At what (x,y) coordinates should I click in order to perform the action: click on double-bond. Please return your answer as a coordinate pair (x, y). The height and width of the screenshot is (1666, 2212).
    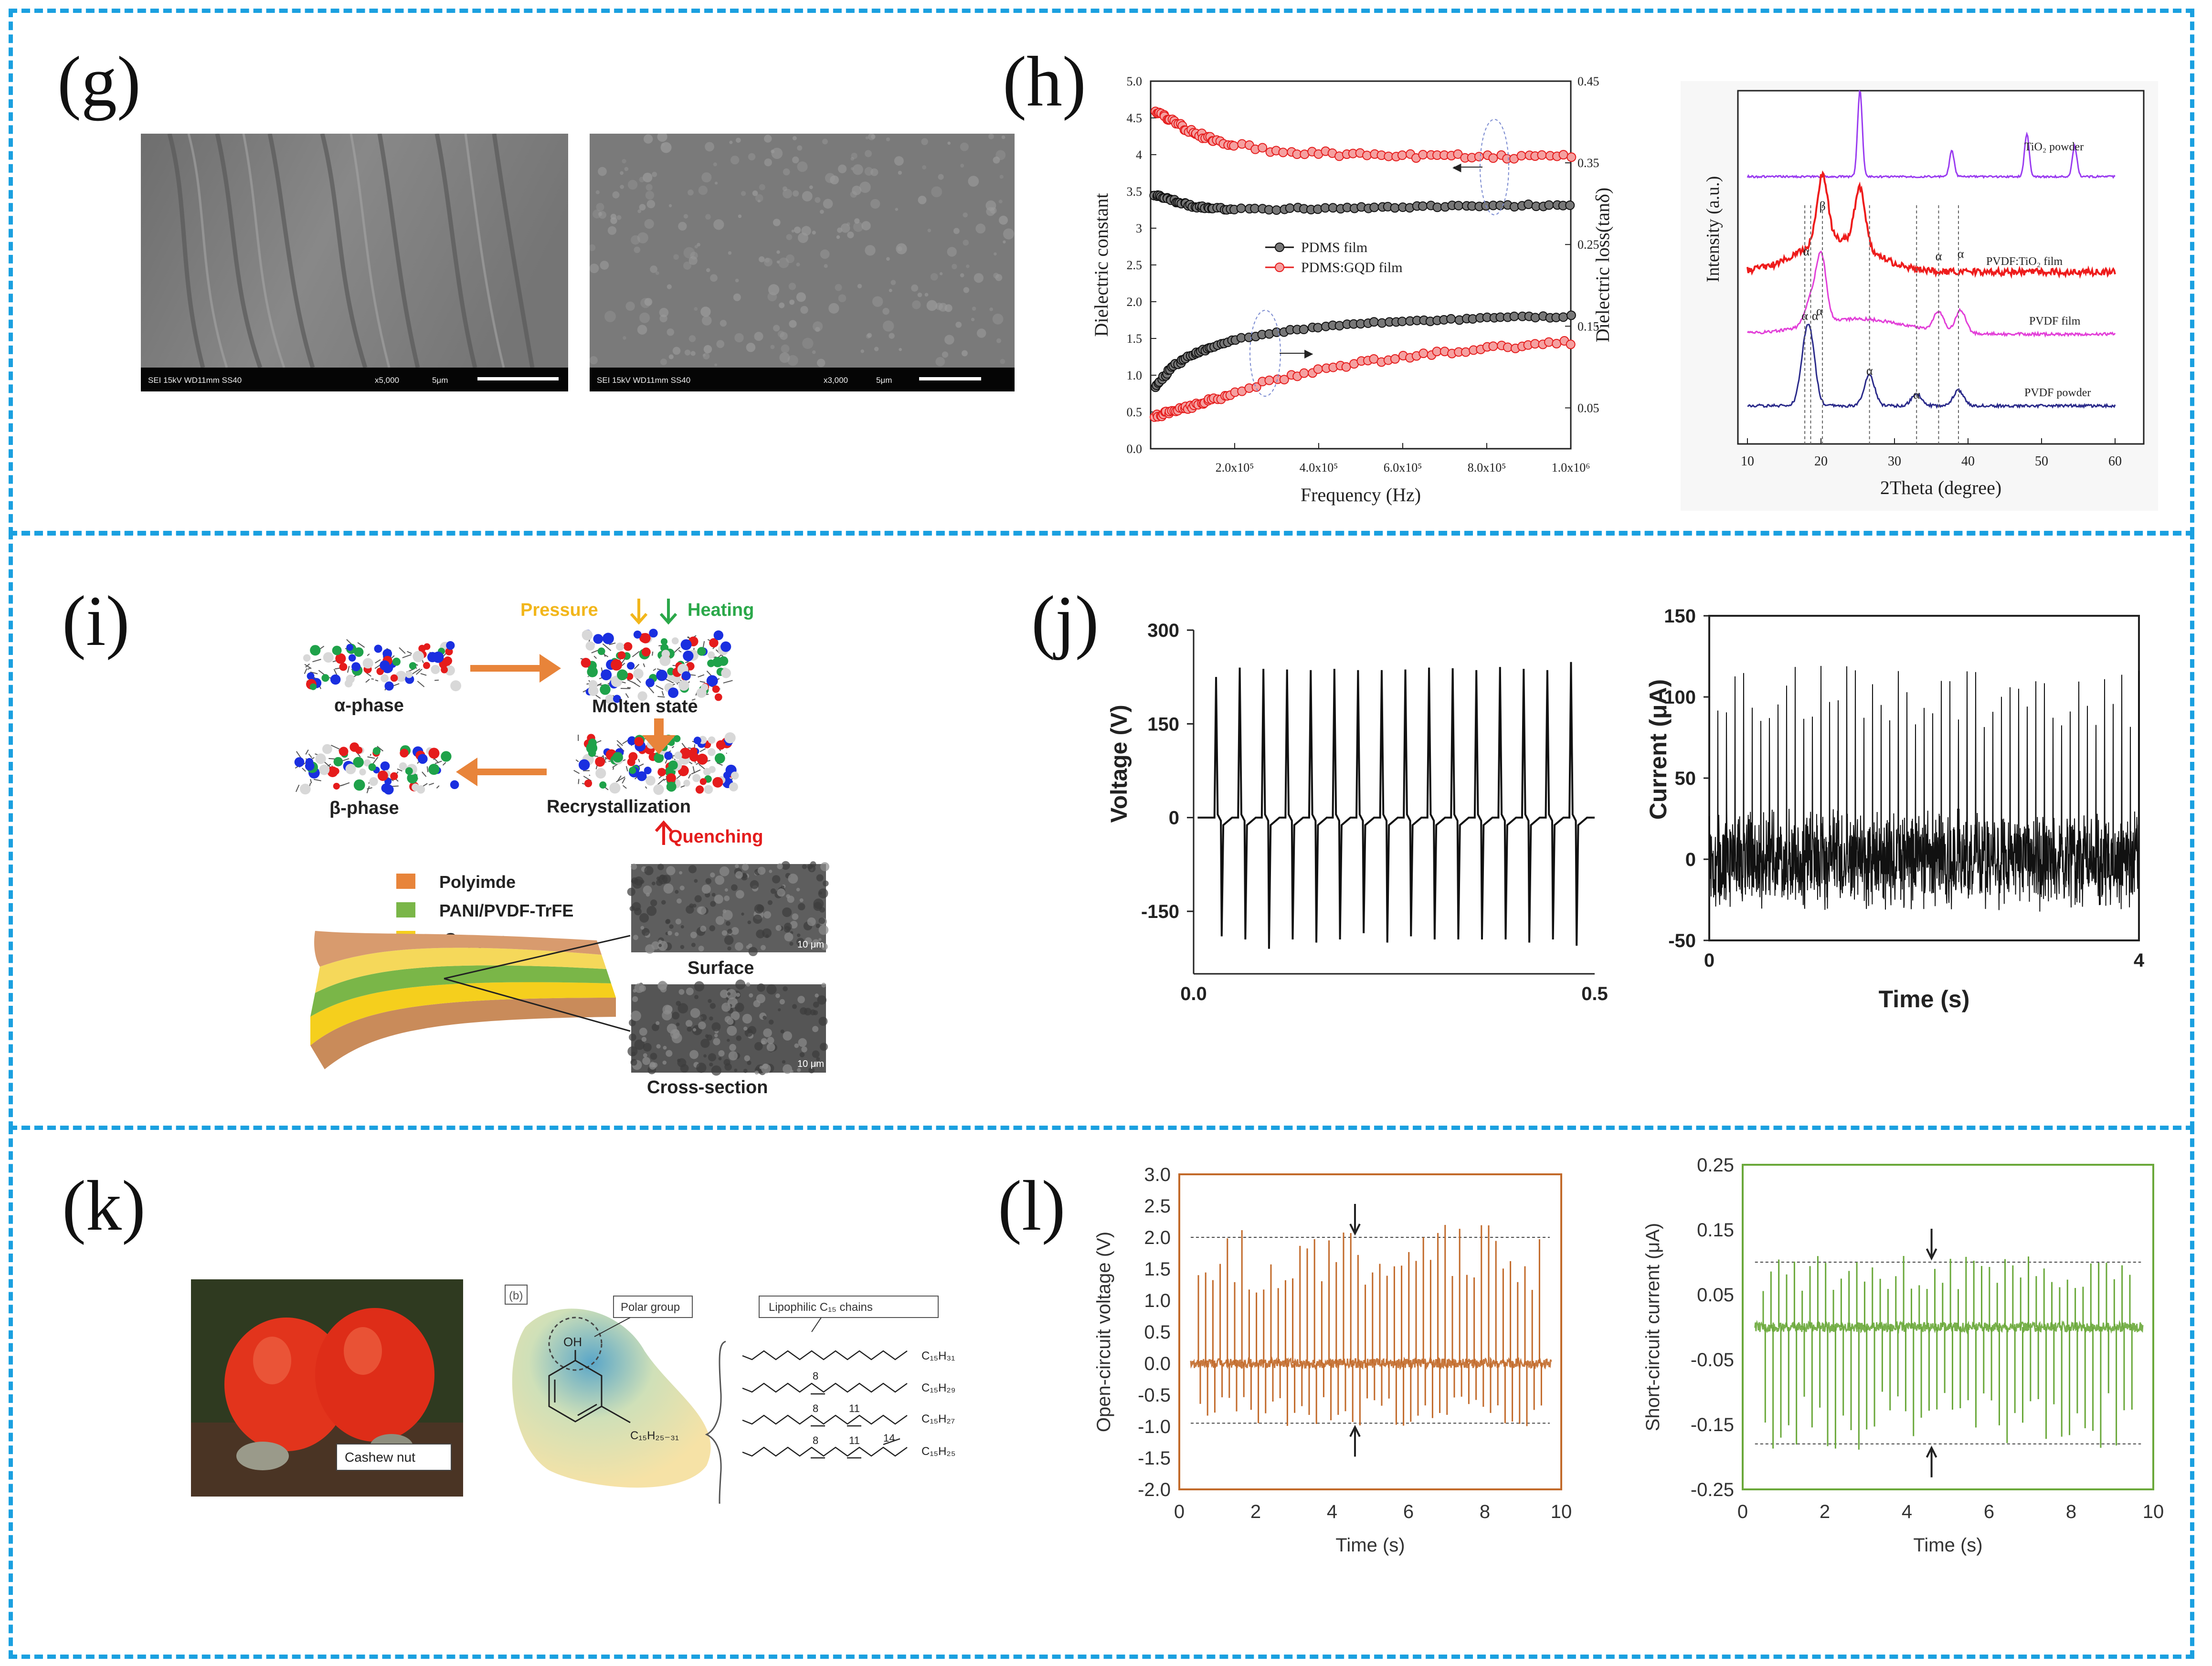
    Looking at the image, I should click on (891, 1441).